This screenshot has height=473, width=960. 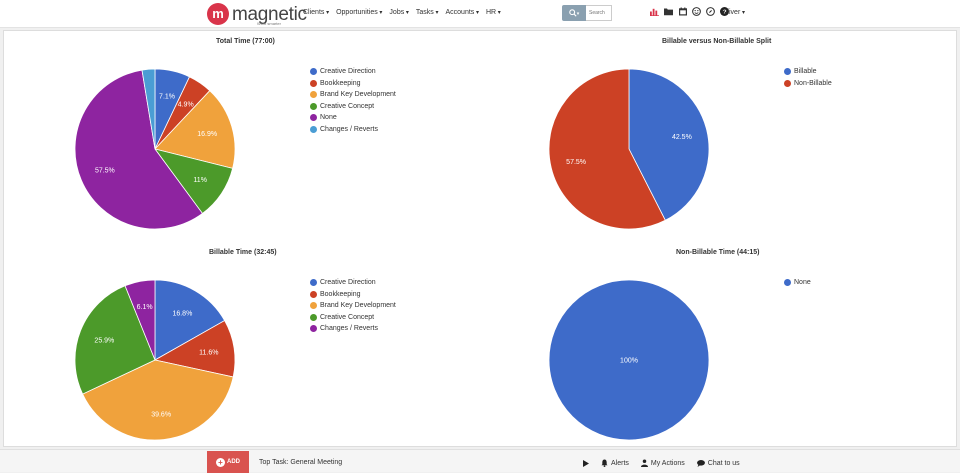 I want to click on pie-chart-billable-split: 42.5% 57.5%, so click(x=629, y=149).